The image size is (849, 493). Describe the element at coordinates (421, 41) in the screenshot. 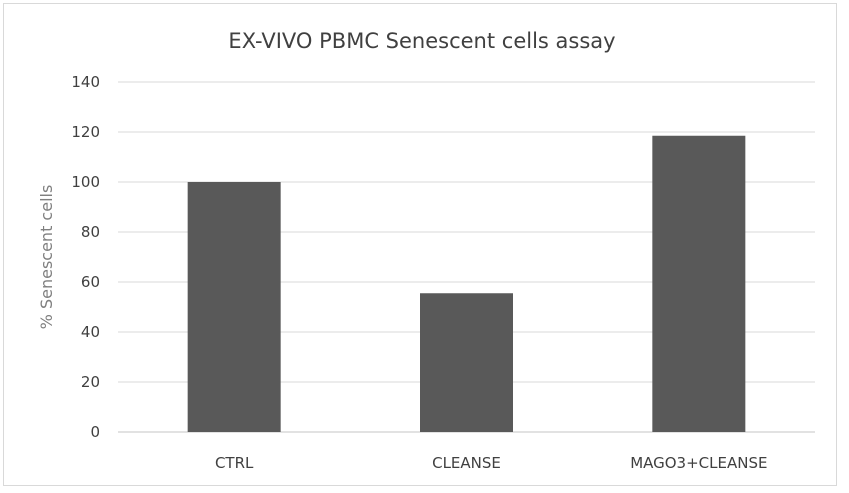

I see `chart-title: EX-VIVO PBMC Senescent cells assay` at that location.